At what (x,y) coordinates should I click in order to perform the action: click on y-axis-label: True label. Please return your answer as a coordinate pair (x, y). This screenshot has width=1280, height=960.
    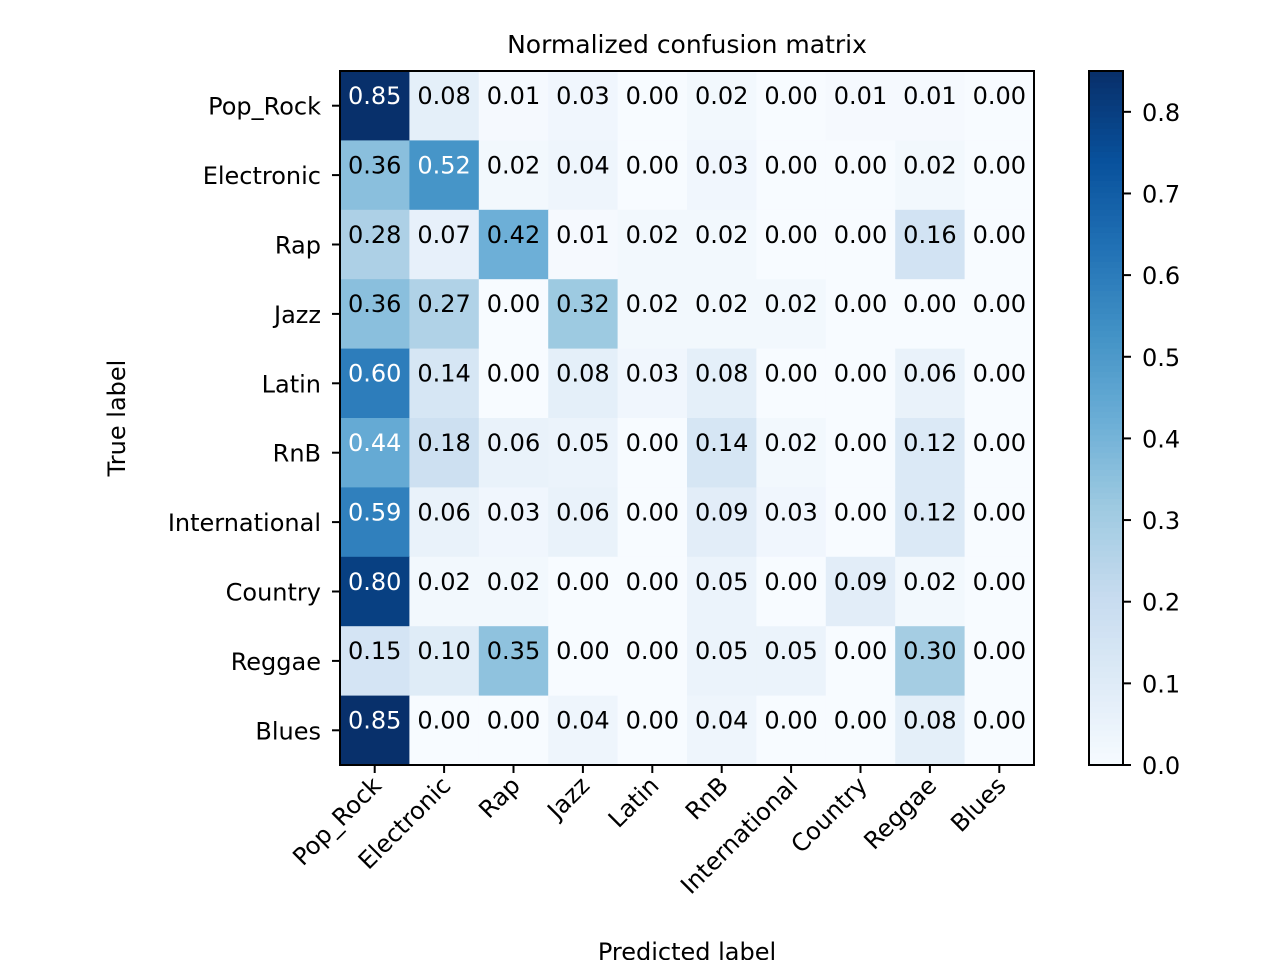
    Looking at the image, I should click on (117, 419).